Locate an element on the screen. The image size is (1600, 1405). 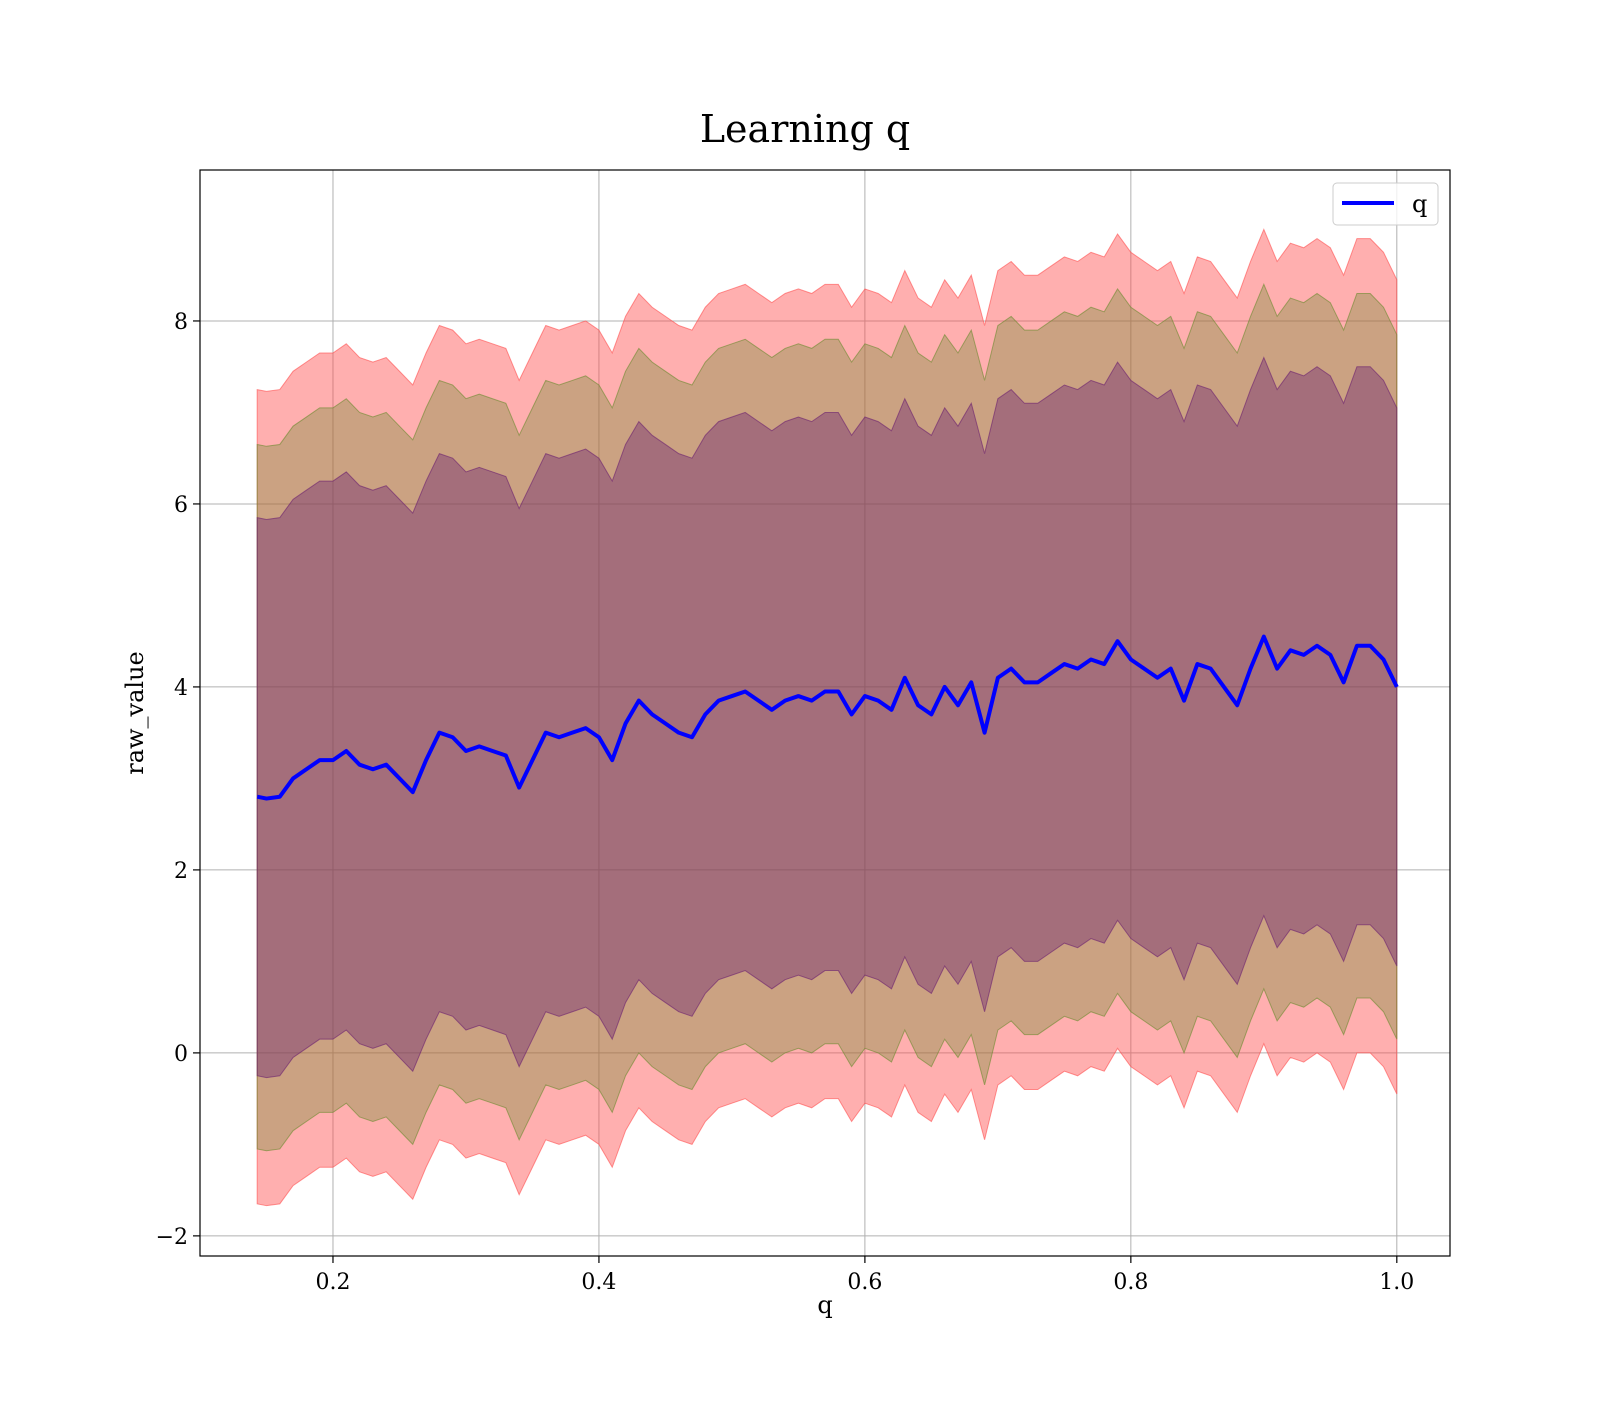
y-tick-label: −2 is located at coordinates (172, 1237).